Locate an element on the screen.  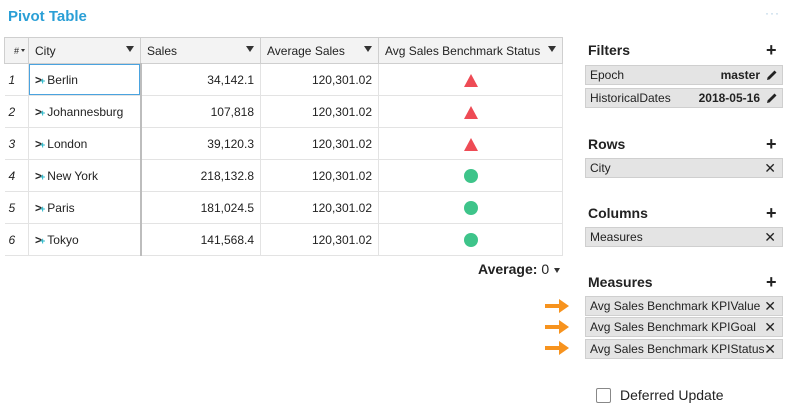
column-chip-measures: Measures ✕ is located at coordinates (684, 237).